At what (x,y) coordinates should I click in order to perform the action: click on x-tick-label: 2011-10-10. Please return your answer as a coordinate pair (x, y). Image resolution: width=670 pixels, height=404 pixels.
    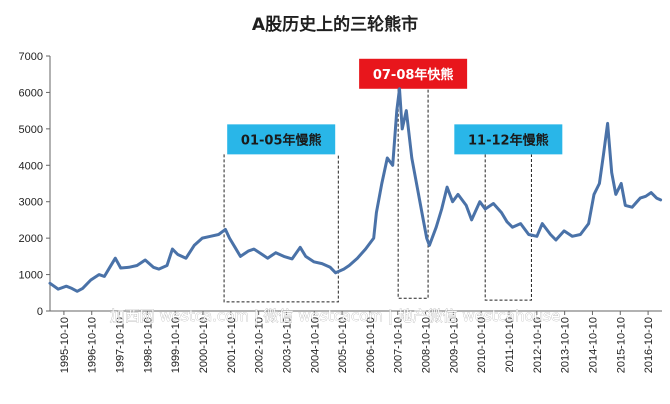
    Looking at the image, I should click on (510, 344).